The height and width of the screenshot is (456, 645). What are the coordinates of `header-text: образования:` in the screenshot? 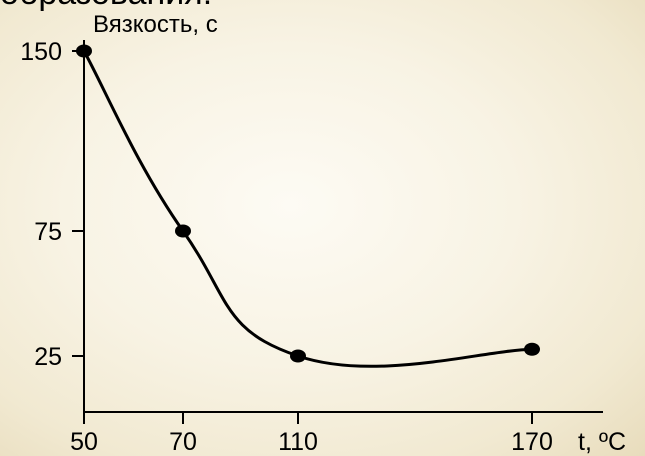 It's located at (106, 5).